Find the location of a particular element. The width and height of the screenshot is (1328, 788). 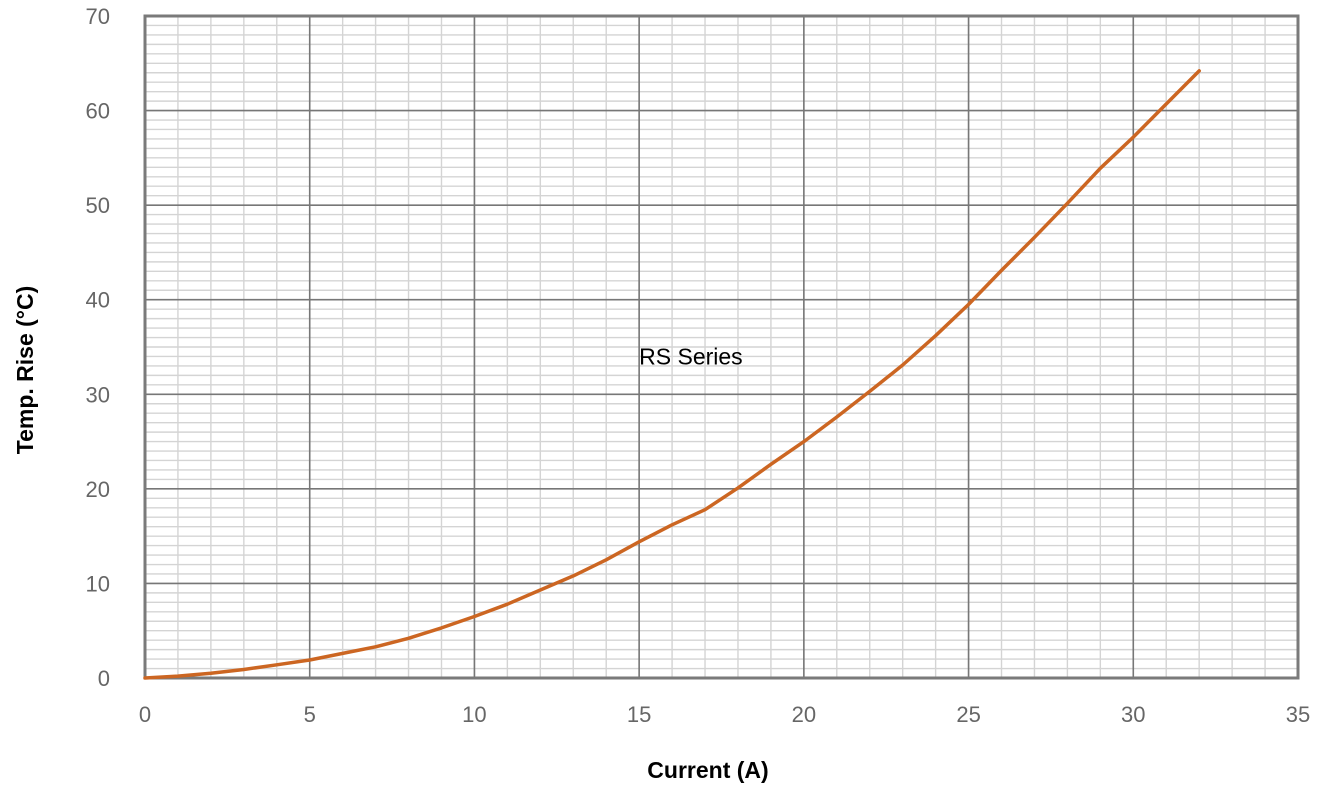

series-annotation: RS Series is located at coordinates (691, 356).